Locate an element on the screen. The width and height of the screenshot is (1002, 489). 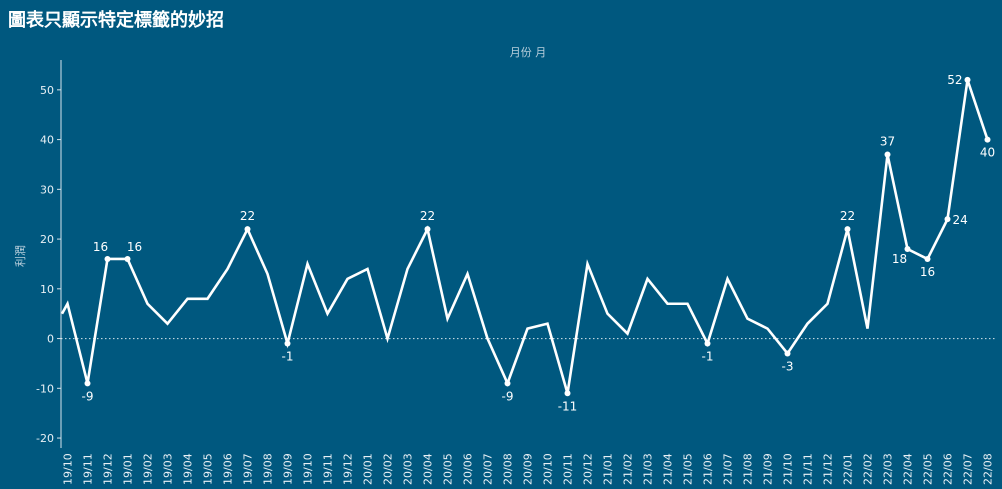
x-tick-label: 20/10 is located at coordinates (548, 469).